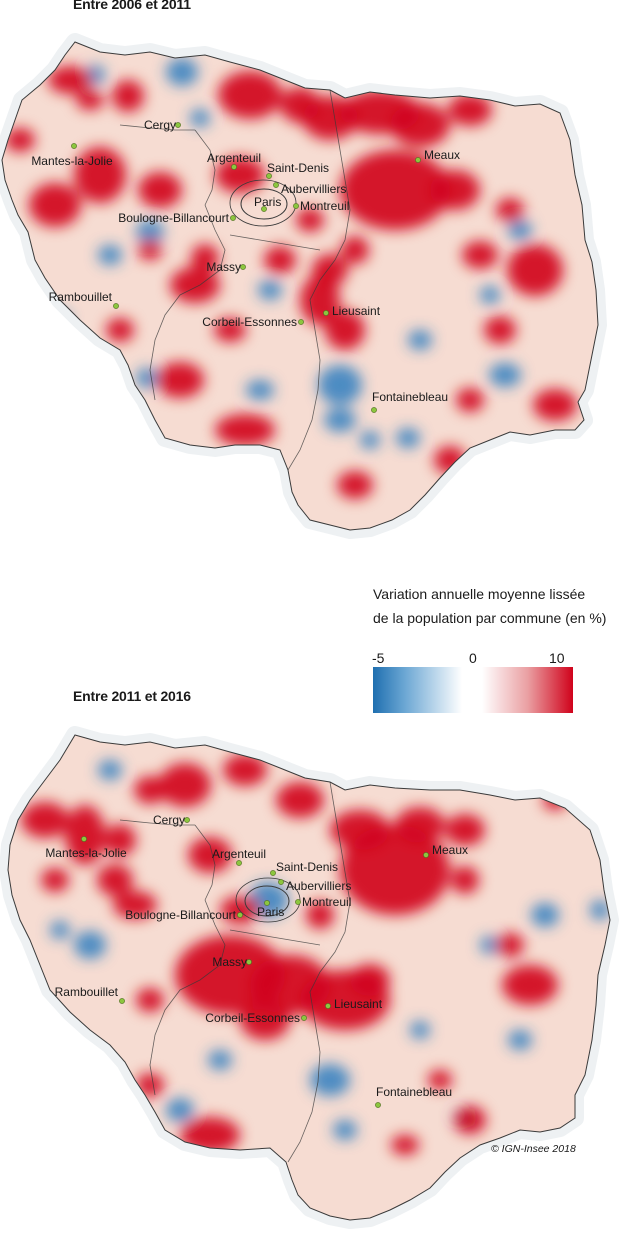 The width and height of the screenshot is (626, 1250). Describe the element at coordinates (479, 594) in the screenshot. I see `legend-title-line1: Variation annuelle moyenne lissée` at that location.